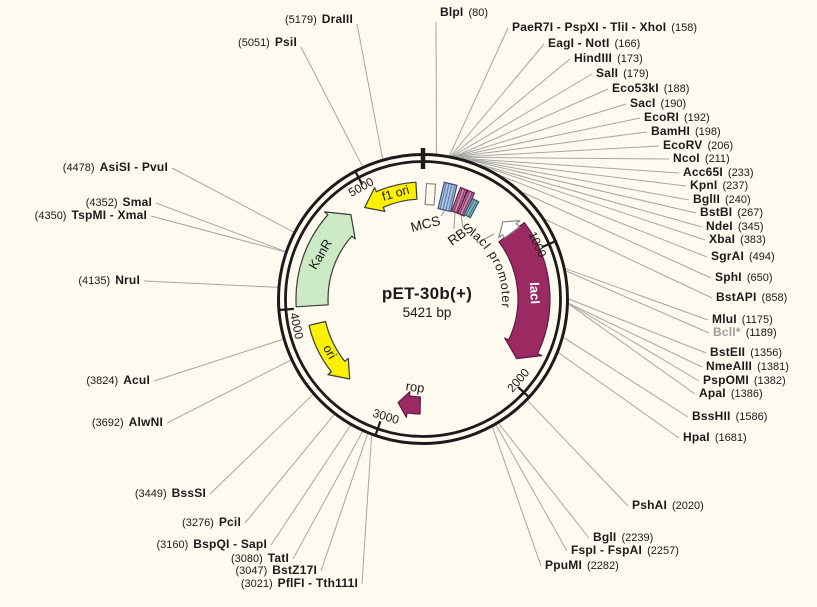 Image resolution: width=817 pixels, height=607 pixels. What do you see at coordinates (591, 196) in the screenshot?
I see `callout-line-ndei` at bounding box center [591, 196].